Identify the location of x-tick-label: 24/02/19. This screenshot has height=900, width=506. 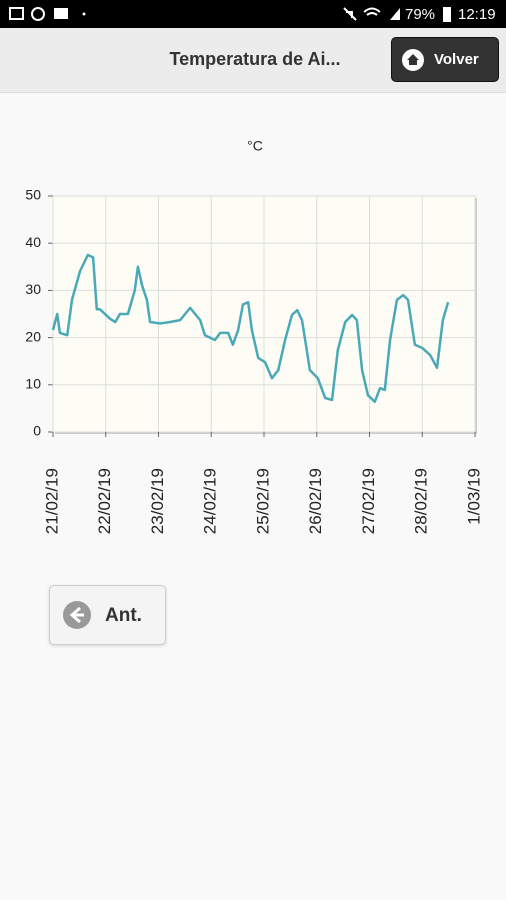
(210, 501).